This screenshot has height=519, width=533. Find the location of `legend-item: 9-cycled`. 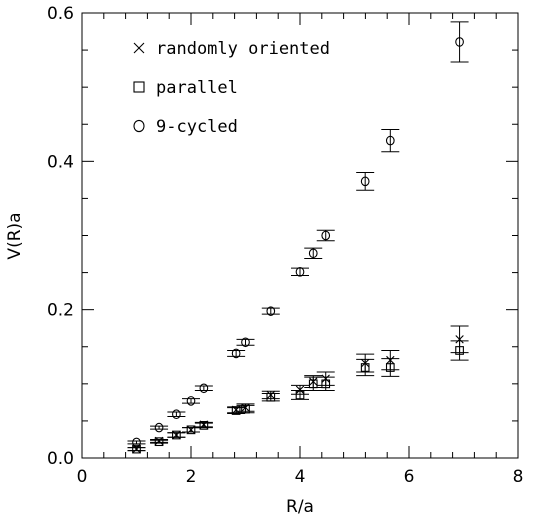

legend-item: 9-cycled is located at coordinates (185, 127).